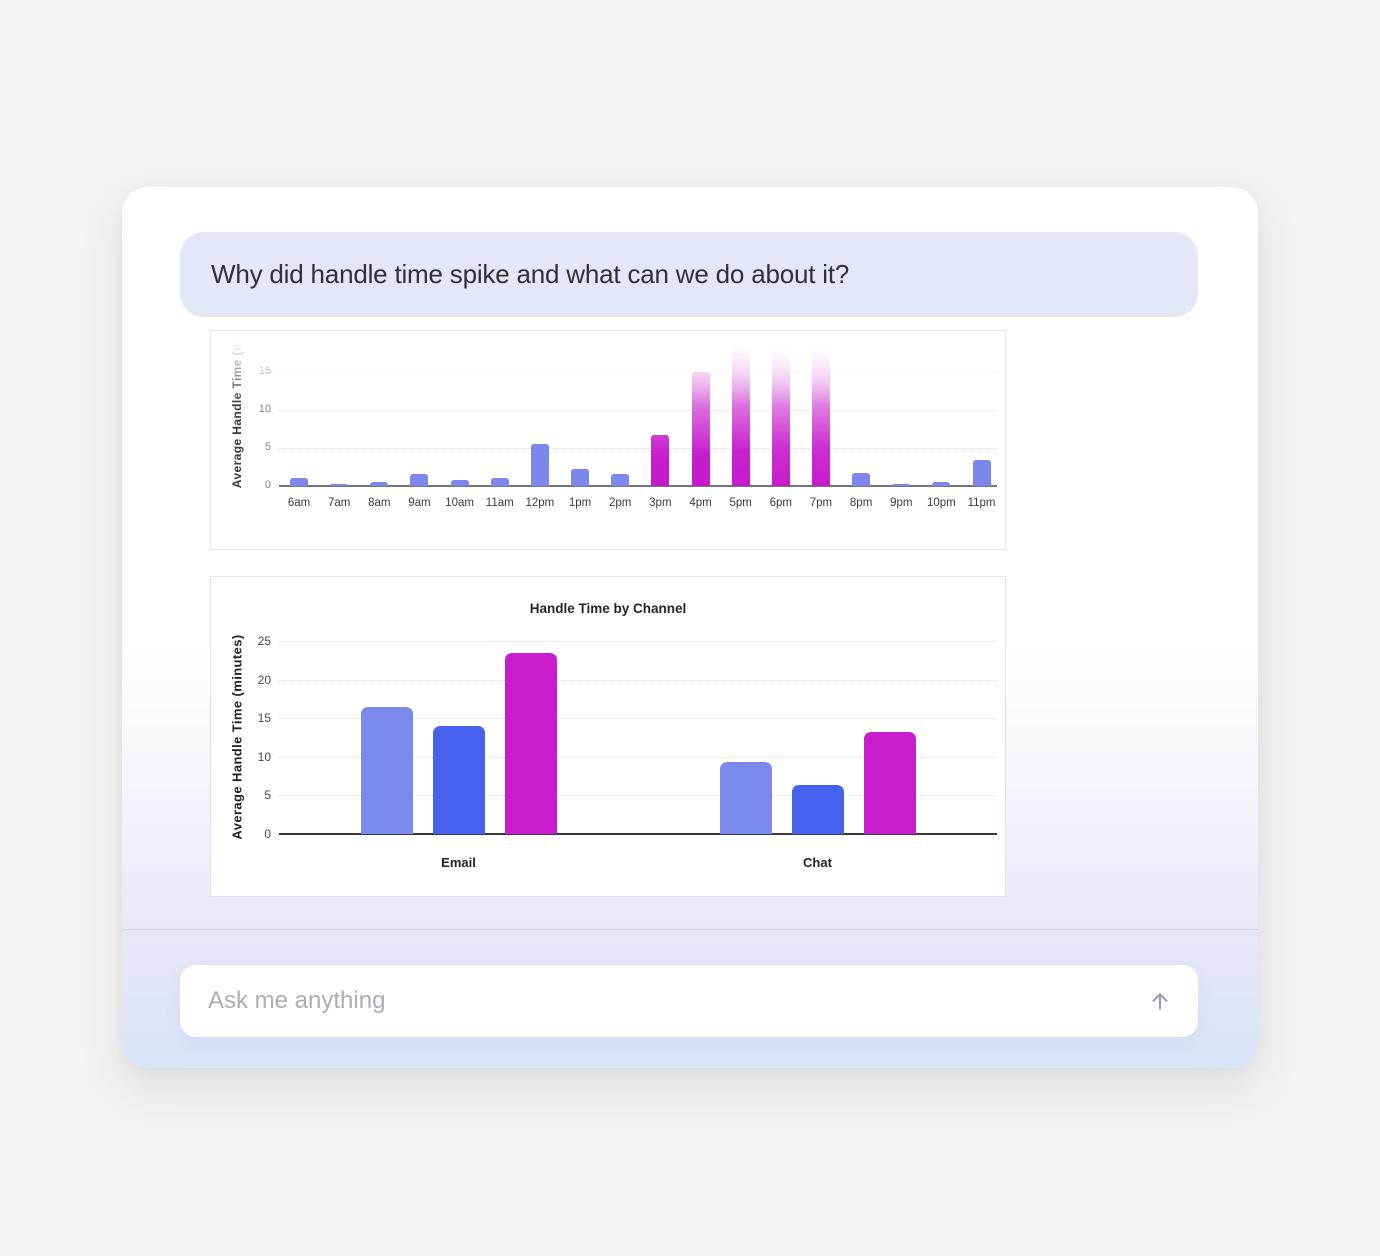 The width and height of the screenshot is (1380, 1256). I want to click on hourly-bar-12pm, so click(539, 465).